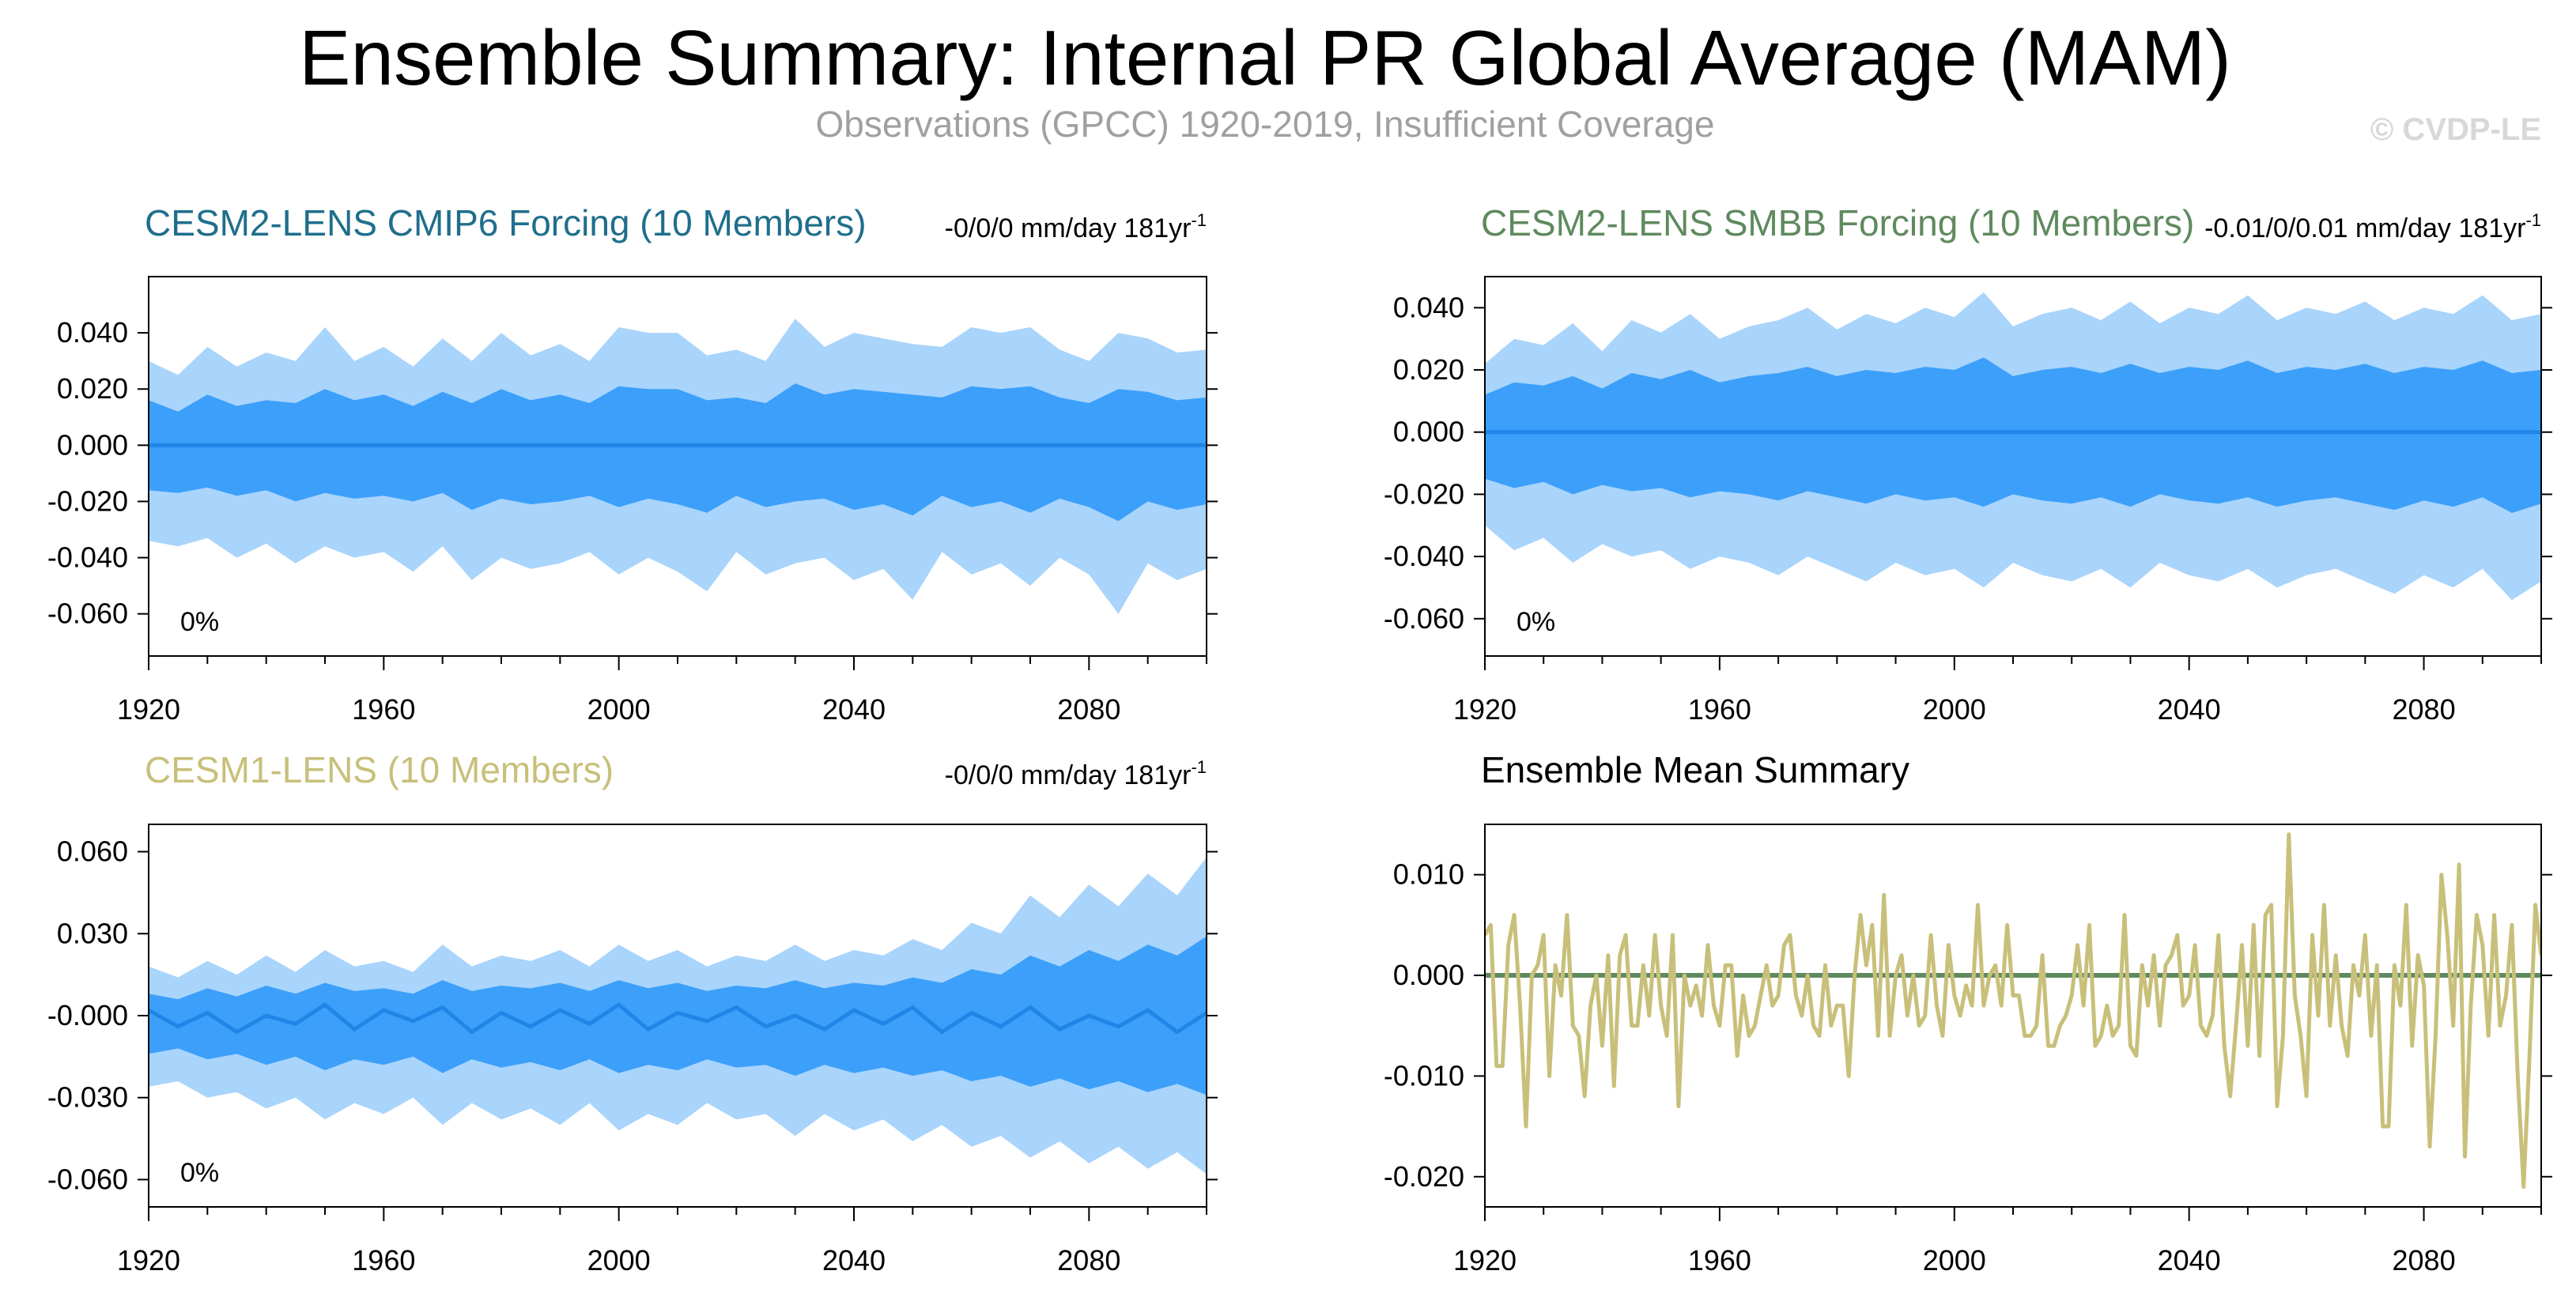 The width and height of the screenshot is (2576, 1297). What do you see at coordinates (2364, 228) in the screenshot?
I see `stat-value: -0.01/0/0.01 mm/day 181yr` at bounding box center [2364, 228].